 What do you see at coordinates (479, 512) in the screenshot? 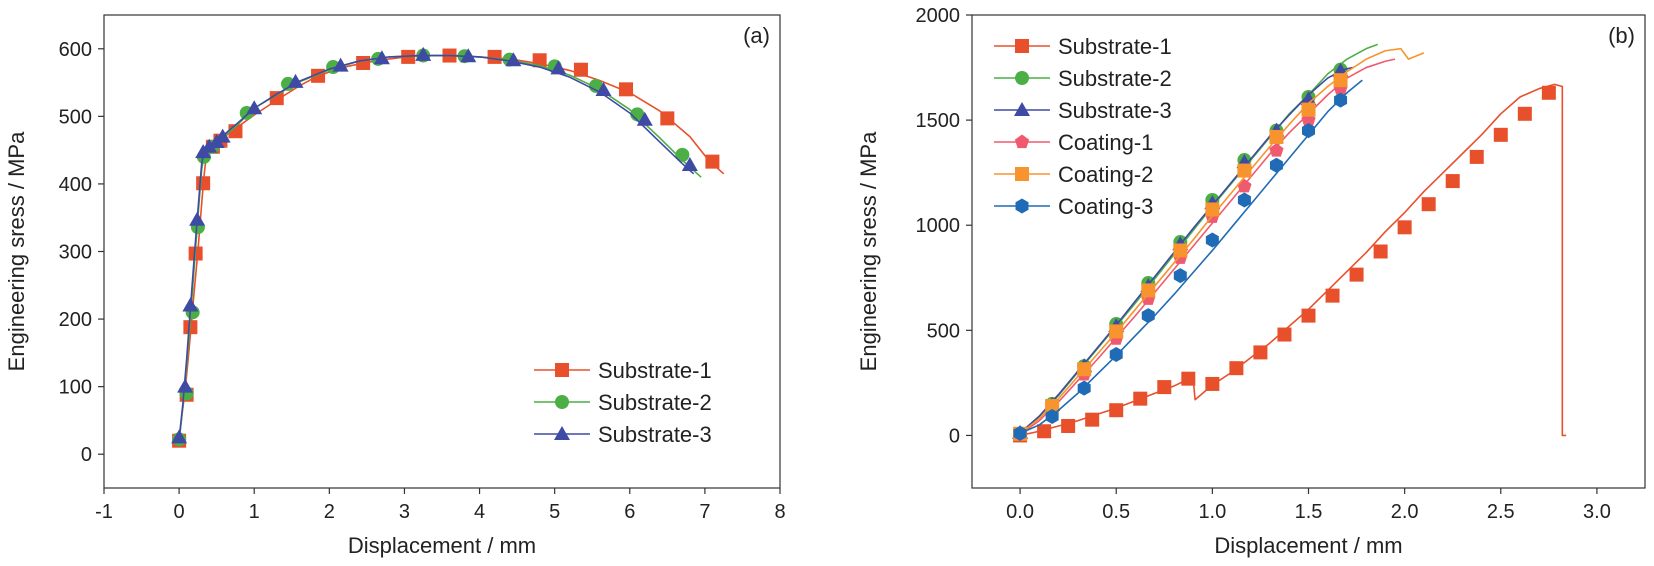
I see `x-tick-label: 4` at bounding box center [479, 512].